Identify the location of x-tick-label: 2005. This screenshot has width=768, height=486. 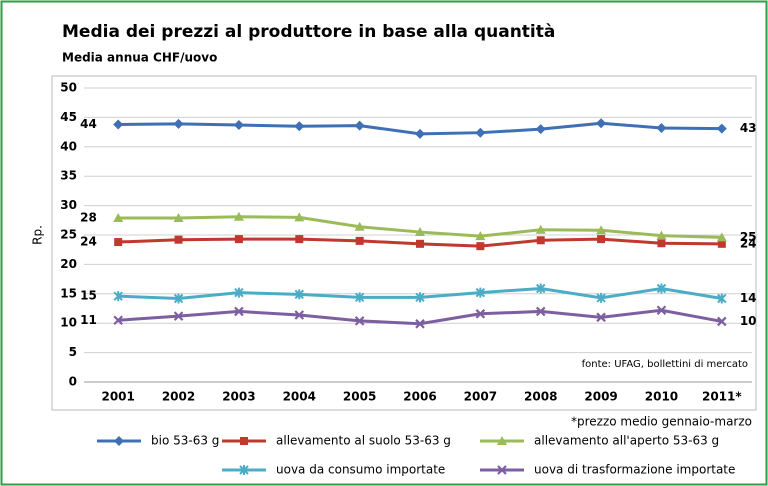
(359, 397).